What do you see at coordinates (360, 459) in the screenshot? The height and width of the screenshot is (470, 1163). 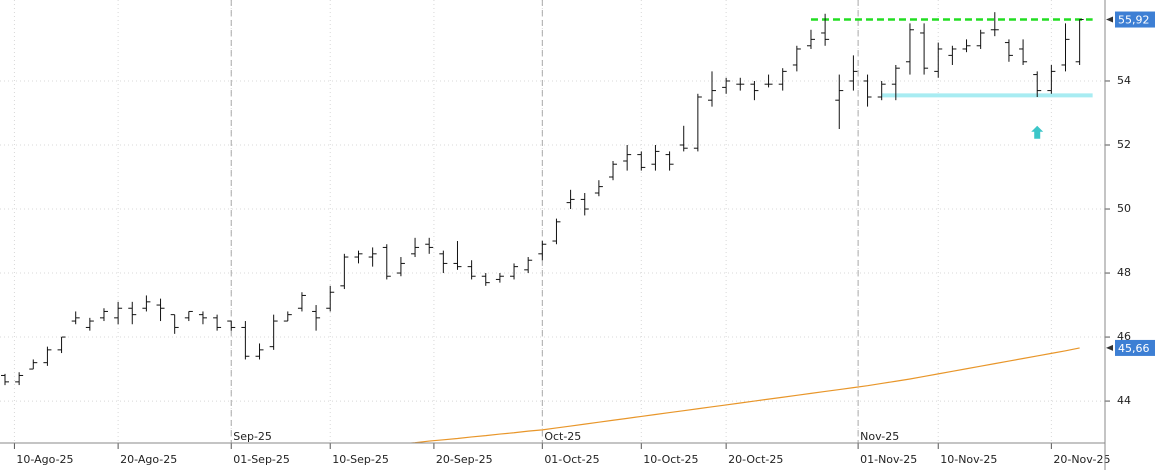 I see `x-tick-label: 10-Sep-25` at bounding box center [360, 459].